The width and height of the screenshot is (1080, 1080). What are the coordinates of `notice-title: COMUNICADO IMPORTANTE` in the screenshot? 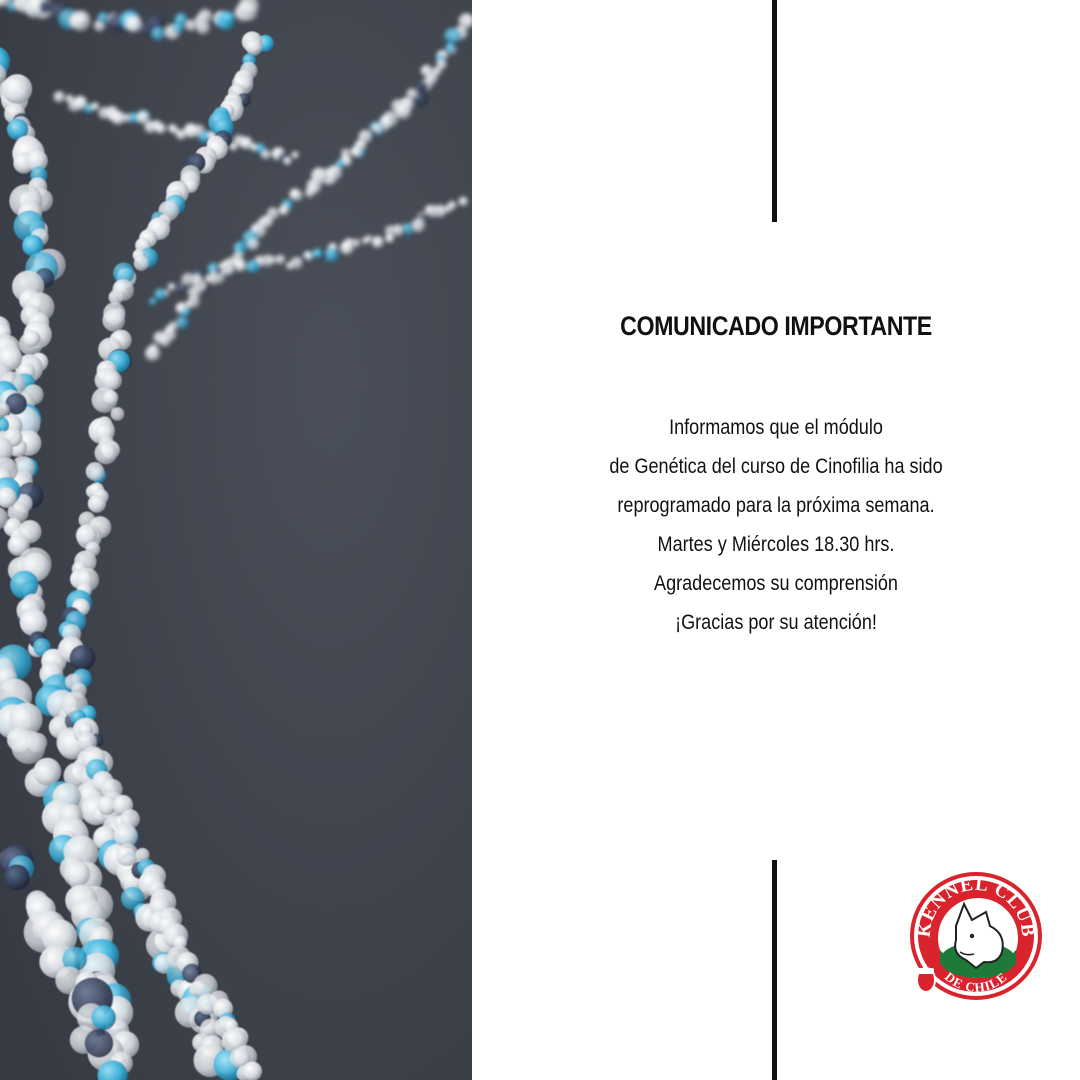 It's located at (776, 326).